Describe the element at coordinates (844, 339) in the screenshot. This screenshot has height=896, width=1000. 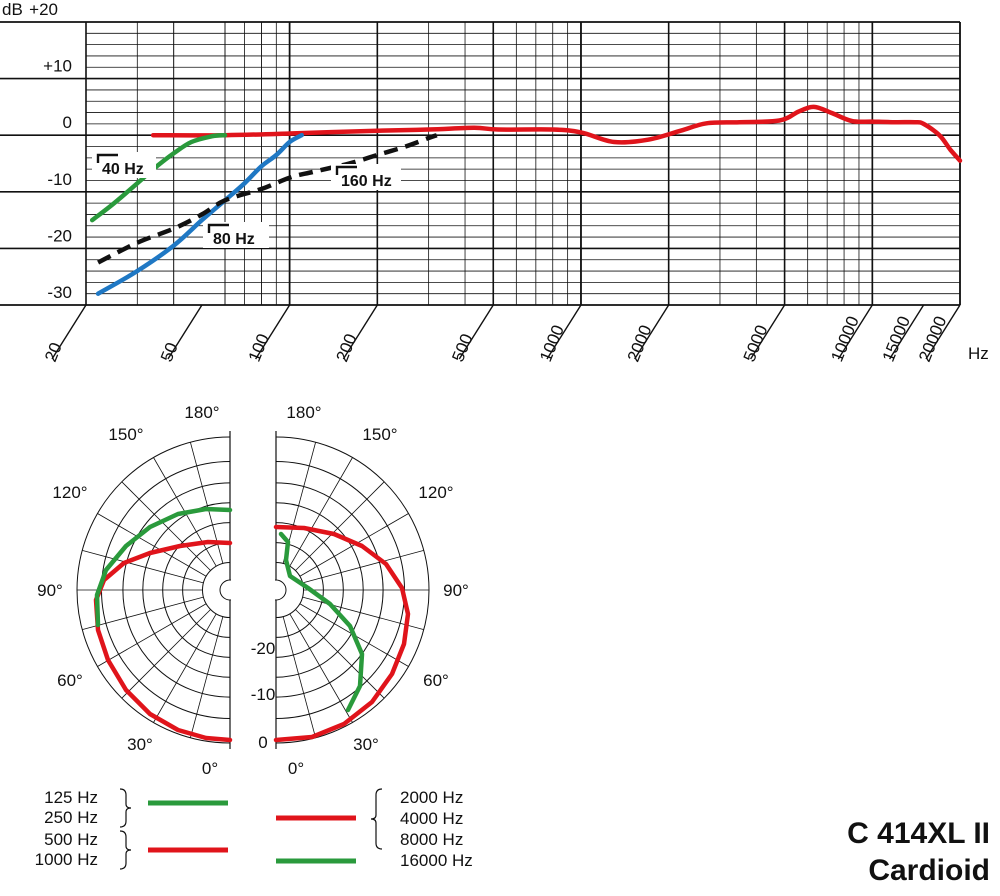
I see `x-tick-label: 10000` at that location.